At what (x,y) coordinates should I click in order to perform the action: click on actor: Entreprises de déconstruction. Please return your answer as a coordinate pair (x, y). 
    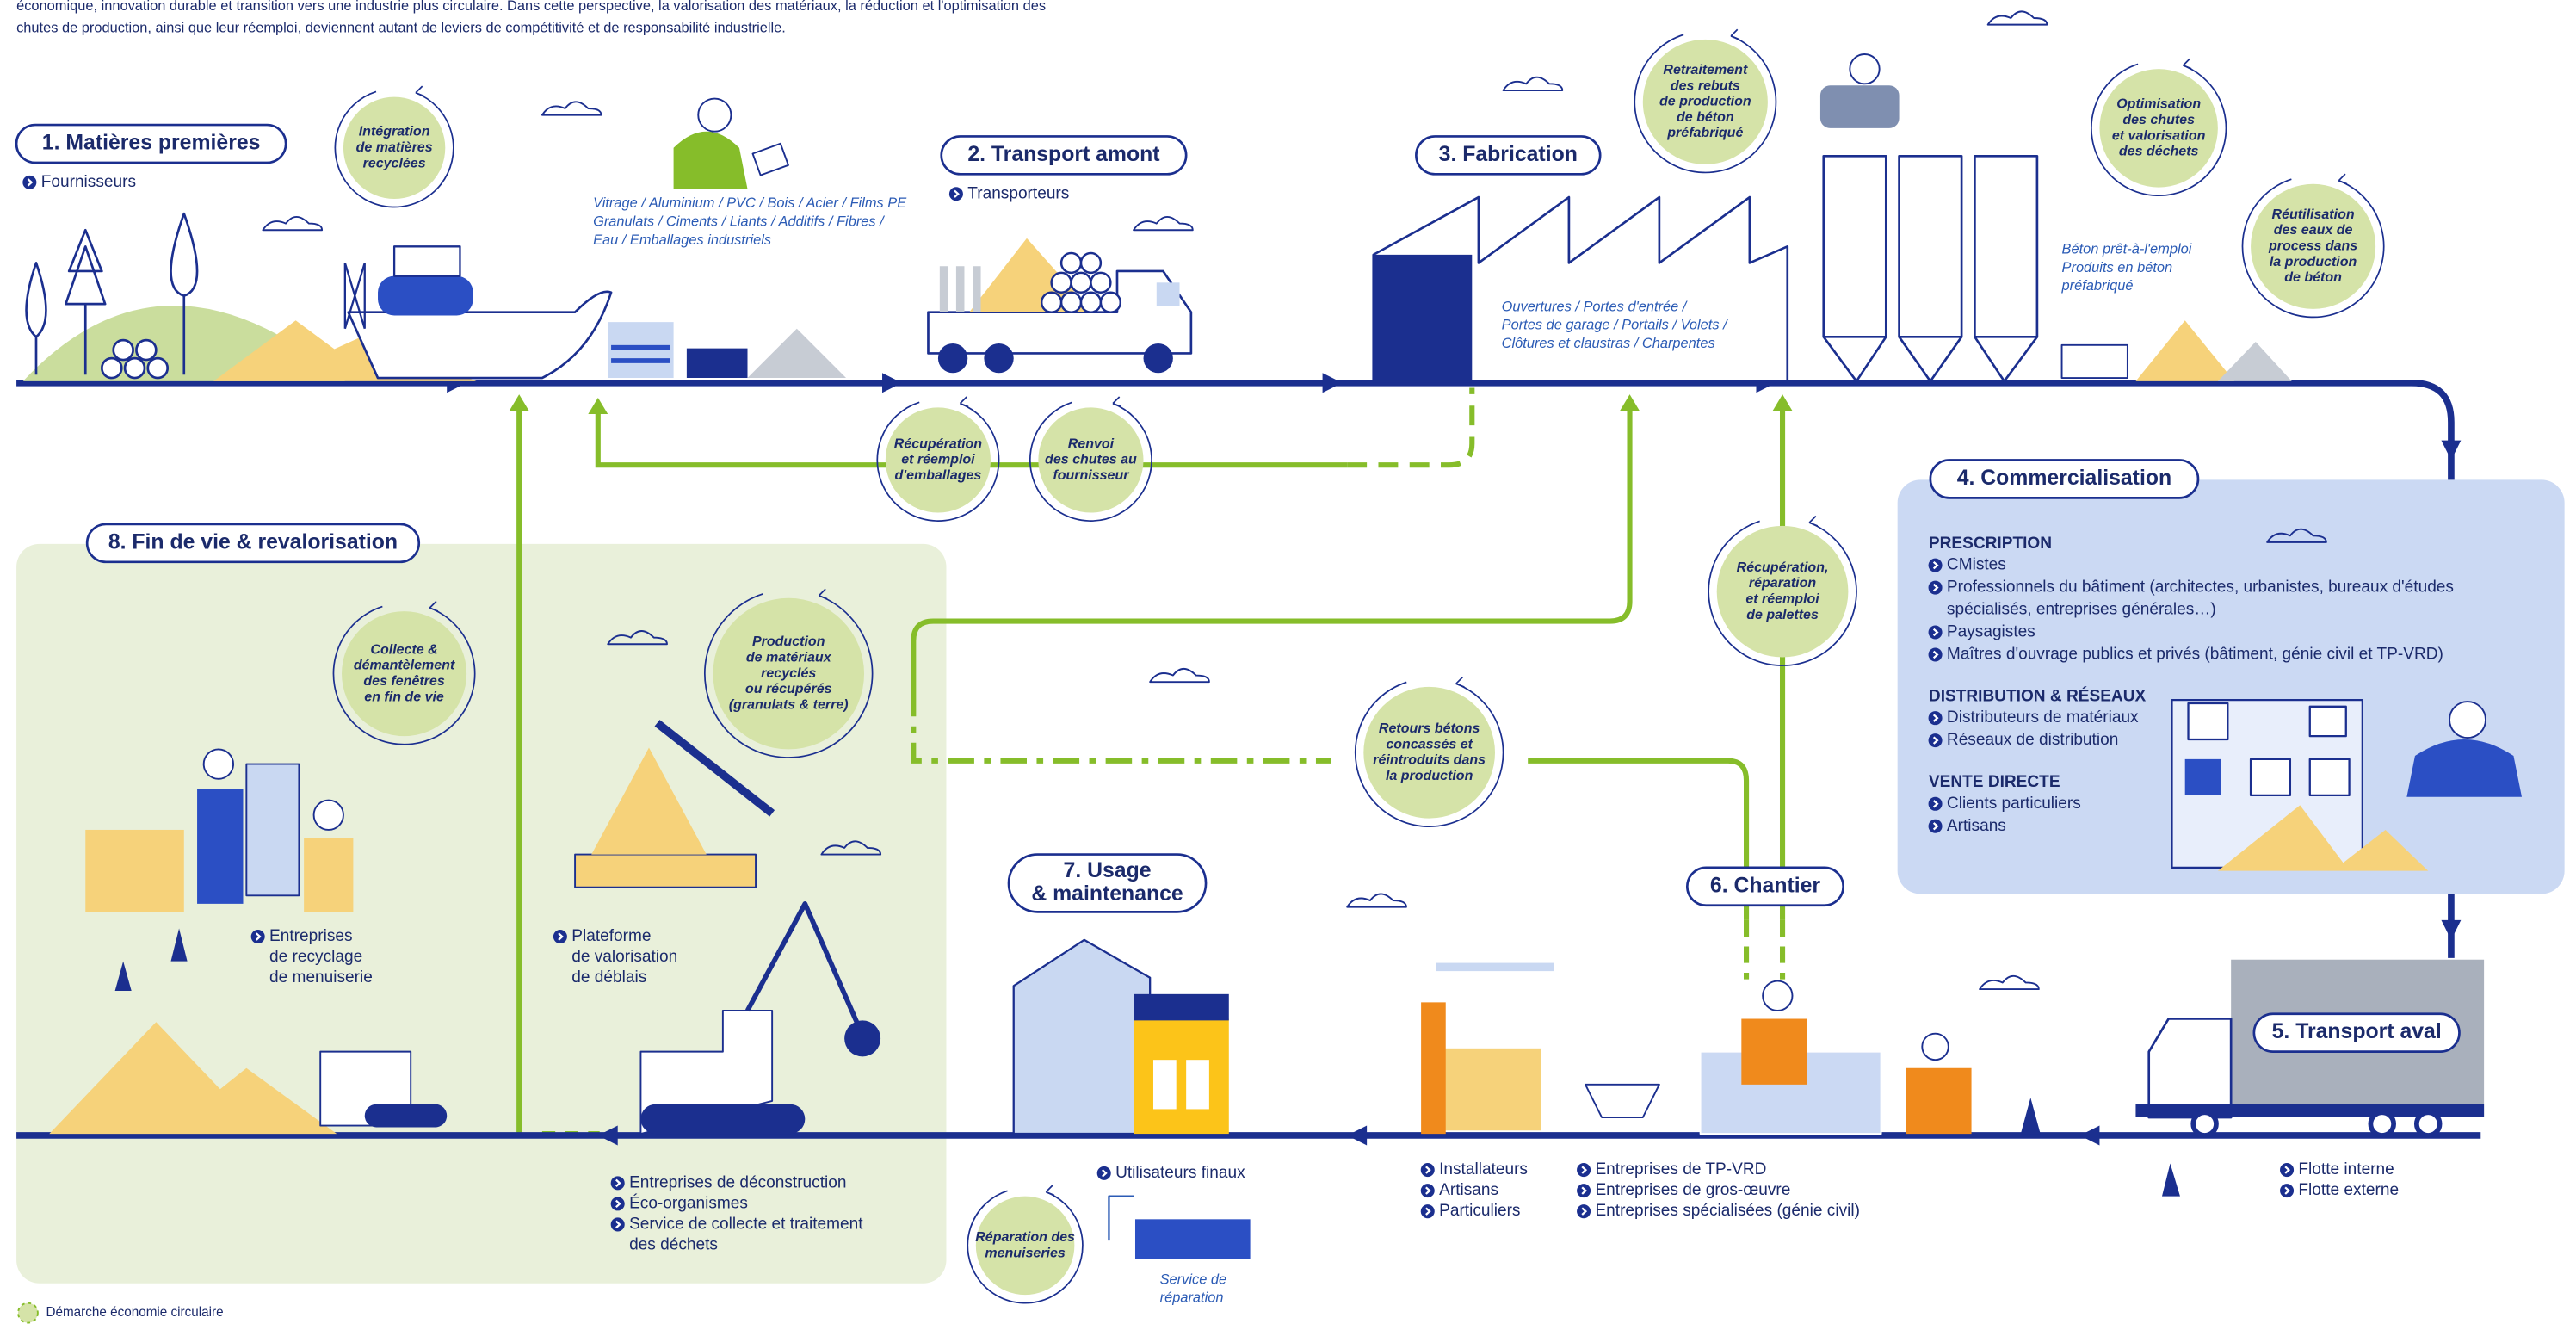
    Looking at the image, I should click on (737, 1182).